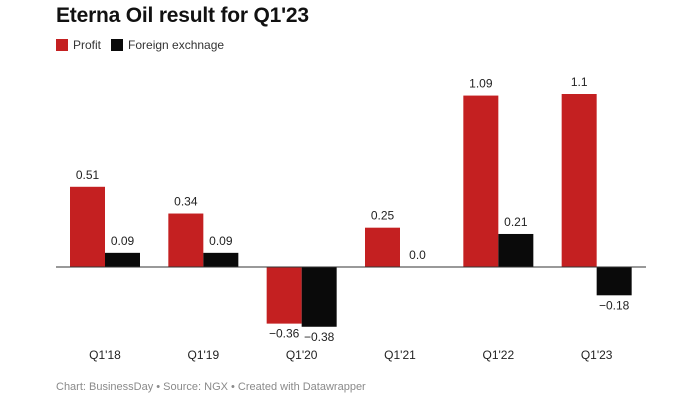  Describe the element at coordinates (62, 45) in the screenshot. I see `legend-swatch-profit` at that location.